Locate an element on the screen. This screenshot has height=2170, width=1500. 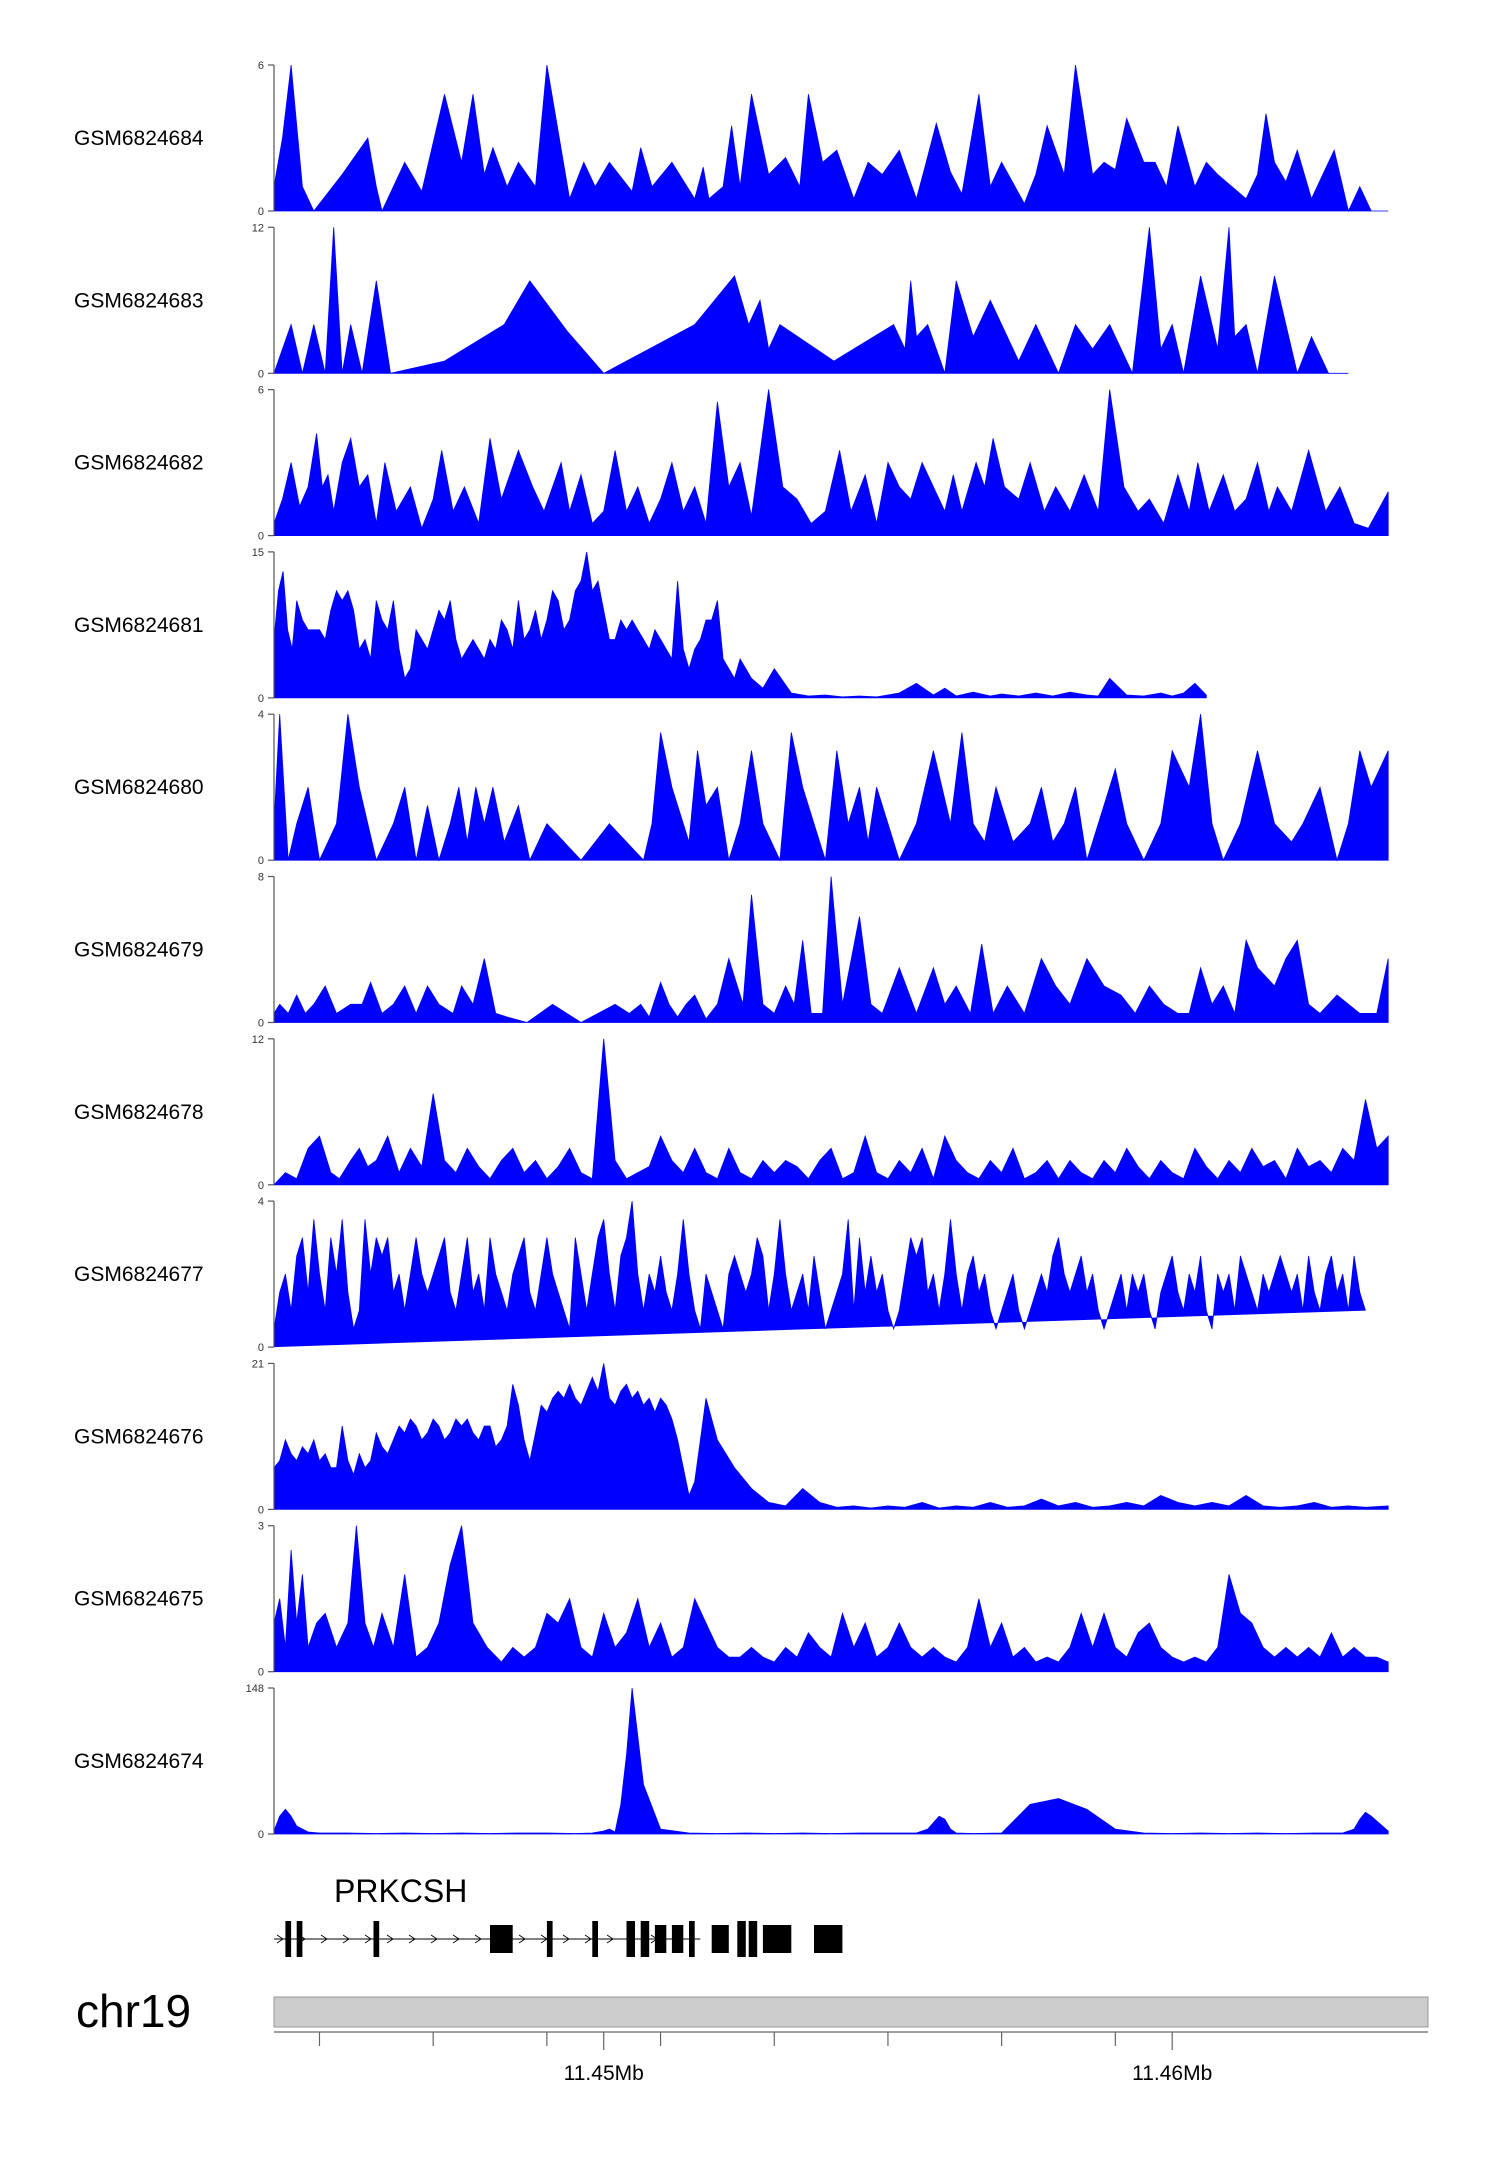
x-axis-tick-label: 11.45Mb is located at coordinates (604, 2073).